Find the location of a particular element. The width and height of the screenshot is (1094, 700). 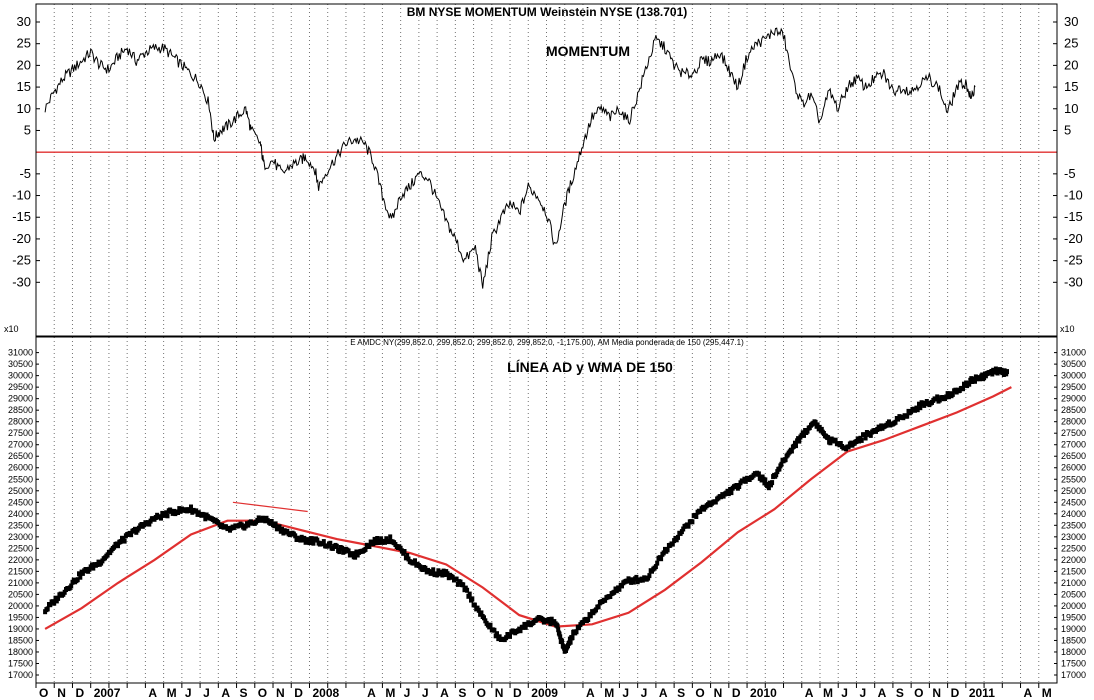

month-label: D is located at coordinates (298, 693).